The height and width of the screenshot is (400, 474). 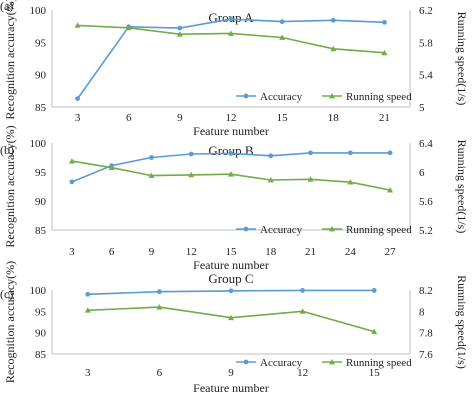 What do you see at coordinates (391, 252) in the screenshot?
I see `x-tick-label: 27` at bounding box center [391, 252].